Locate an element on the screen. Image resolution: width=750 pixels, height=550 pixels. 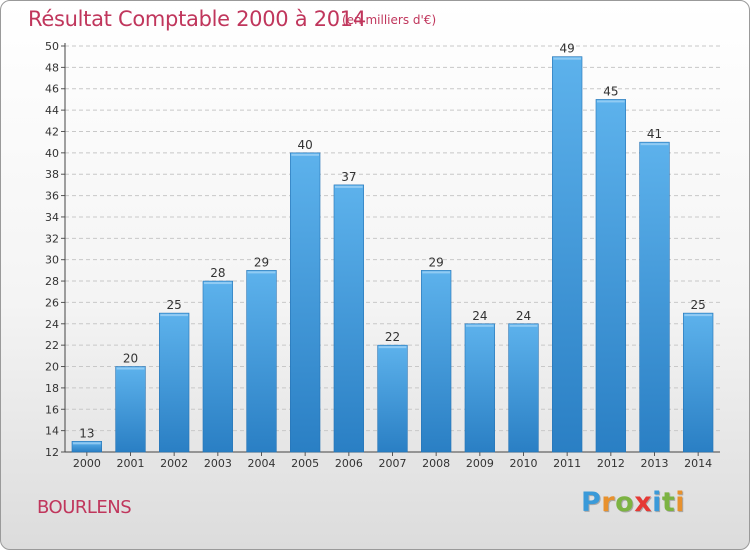
logo-letter: x is located at coordinates (643, 502).